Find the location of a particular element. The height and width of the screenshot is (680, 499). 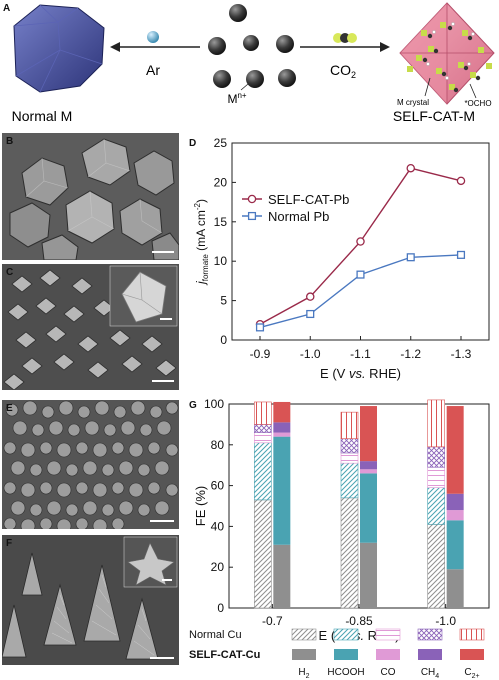

chart-g-ytick-label: 0 is located at coordinates (220, 608).